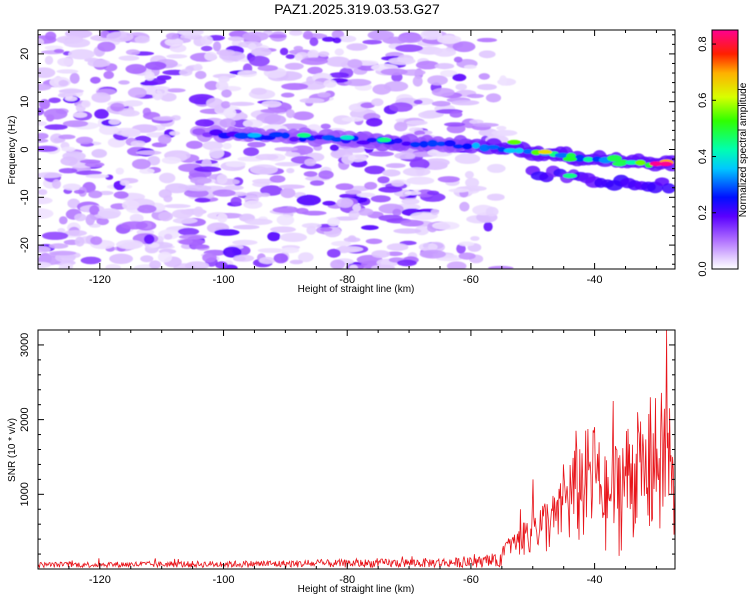 The width and height of the screenshot is (750, 600). I want to click on top-ytick-label: 10, so click(25, 102).